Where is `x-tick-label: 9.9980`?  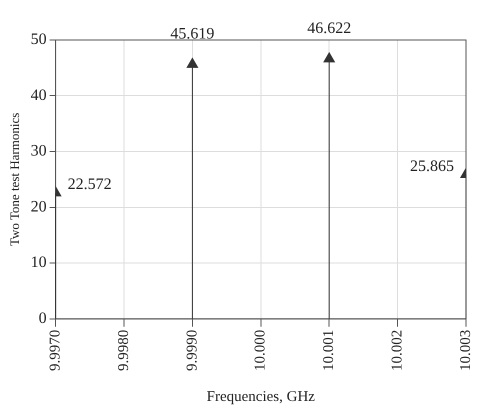 x-tick-label: 9.9980 is located at coordinates (124, 350).